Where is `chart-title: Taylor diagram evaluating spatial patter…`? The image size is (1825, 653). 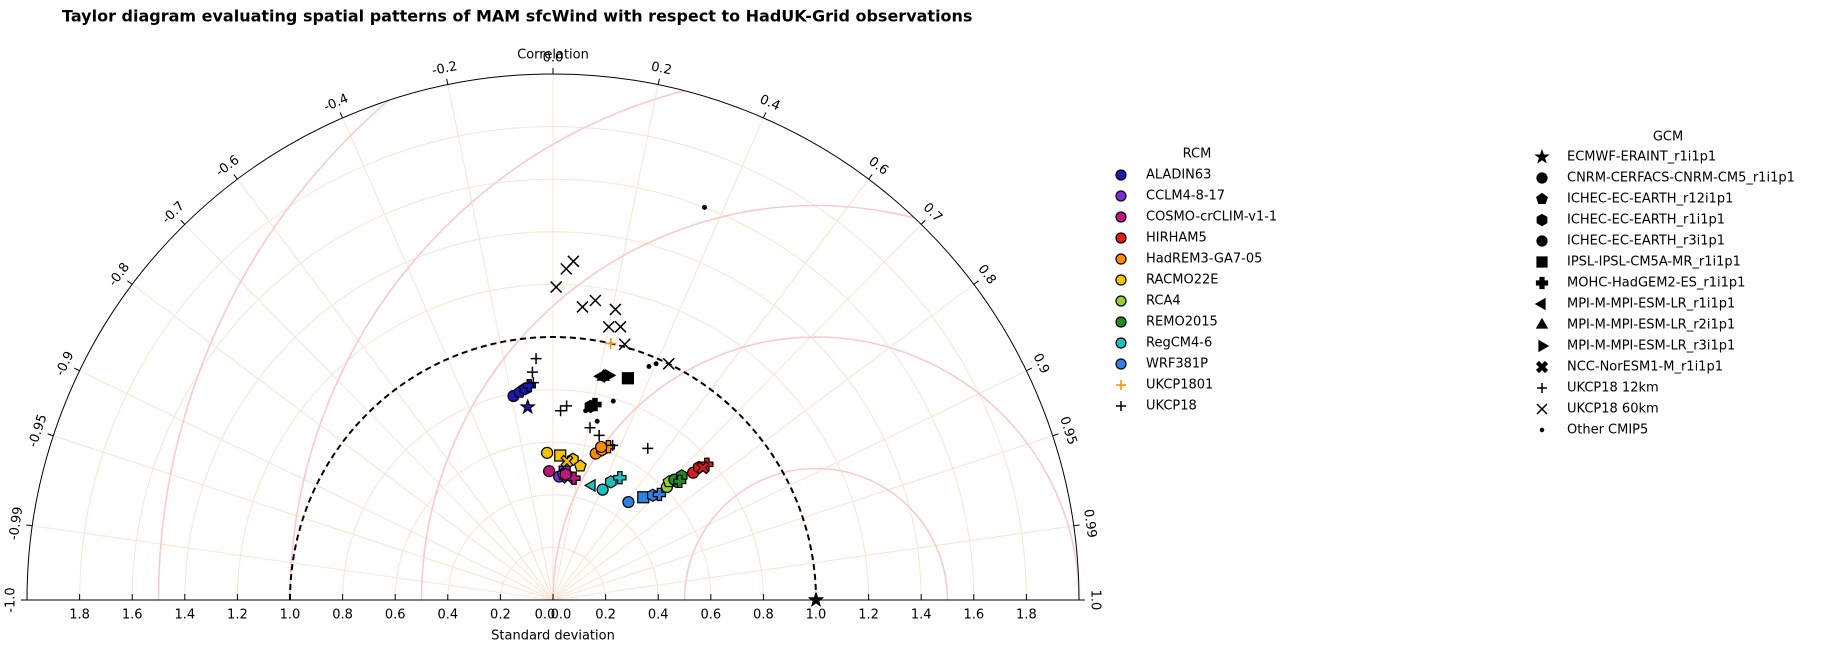
chart-title: Taylor diagram evaluating spatial patter… is located at coordinates (517, 16).